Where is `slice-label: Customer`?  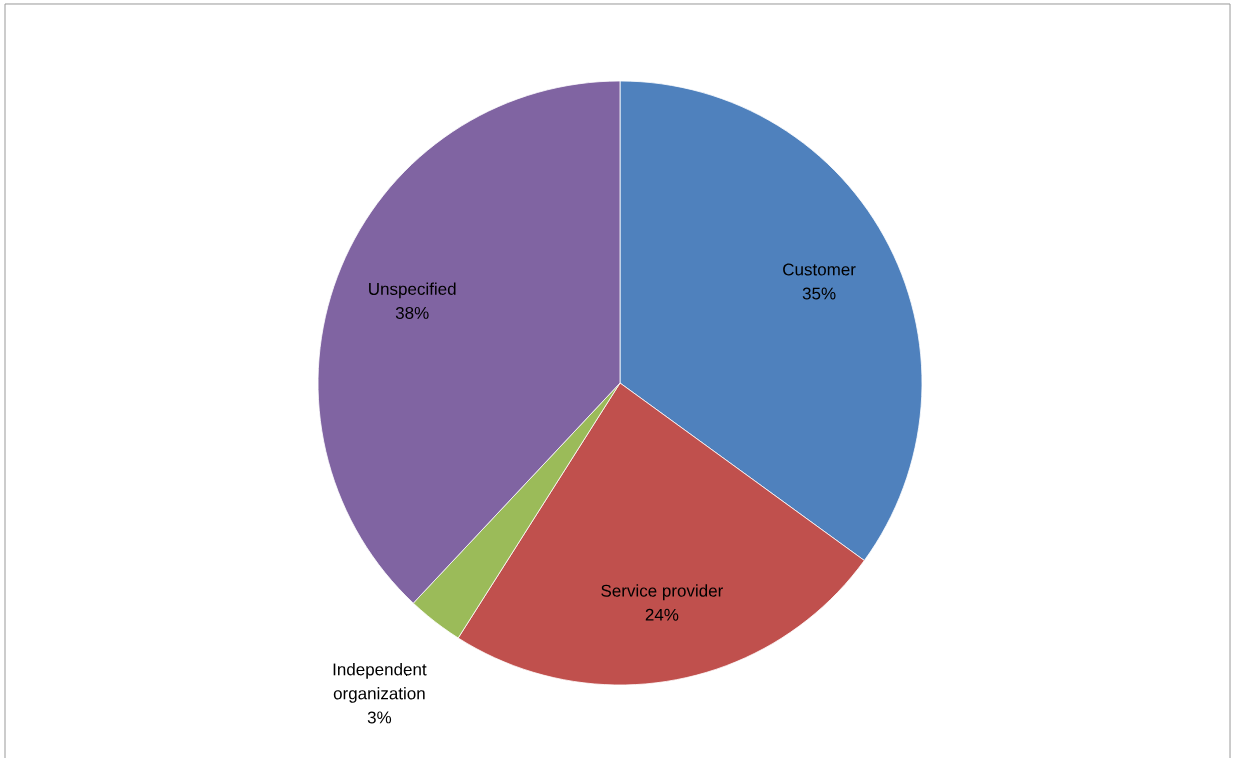 slice-label: Customer is located at coordinates (819, 269).